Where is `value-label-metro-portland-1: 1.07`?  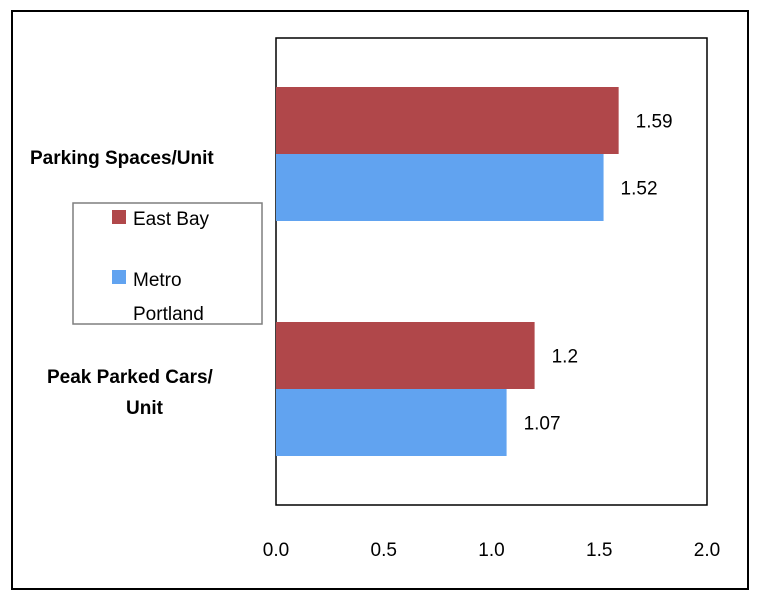
value-label-metro-portland-1: 1.07 is located at coordinates (542, 424).